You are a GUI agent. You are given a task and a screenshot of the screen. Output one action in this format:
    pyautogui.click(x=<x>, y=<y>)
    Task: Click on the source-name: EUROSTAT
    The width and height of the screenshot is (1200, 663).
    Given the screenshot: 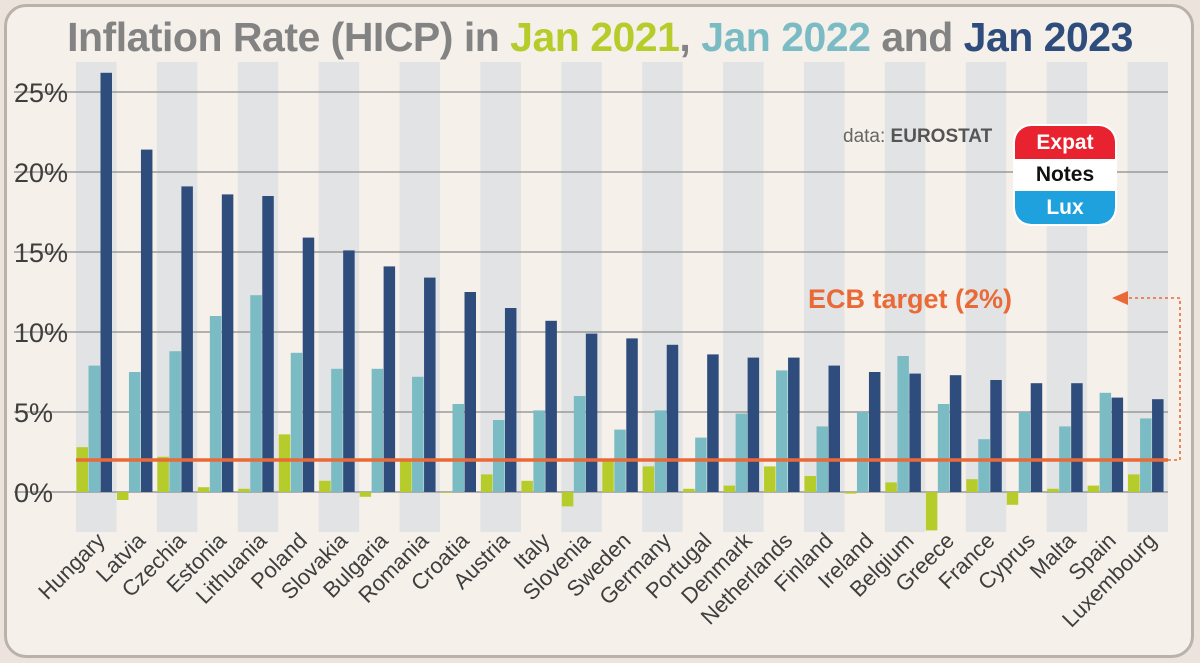 What is the action you would take?
    pyautogui.click(x=941, y=136)
    